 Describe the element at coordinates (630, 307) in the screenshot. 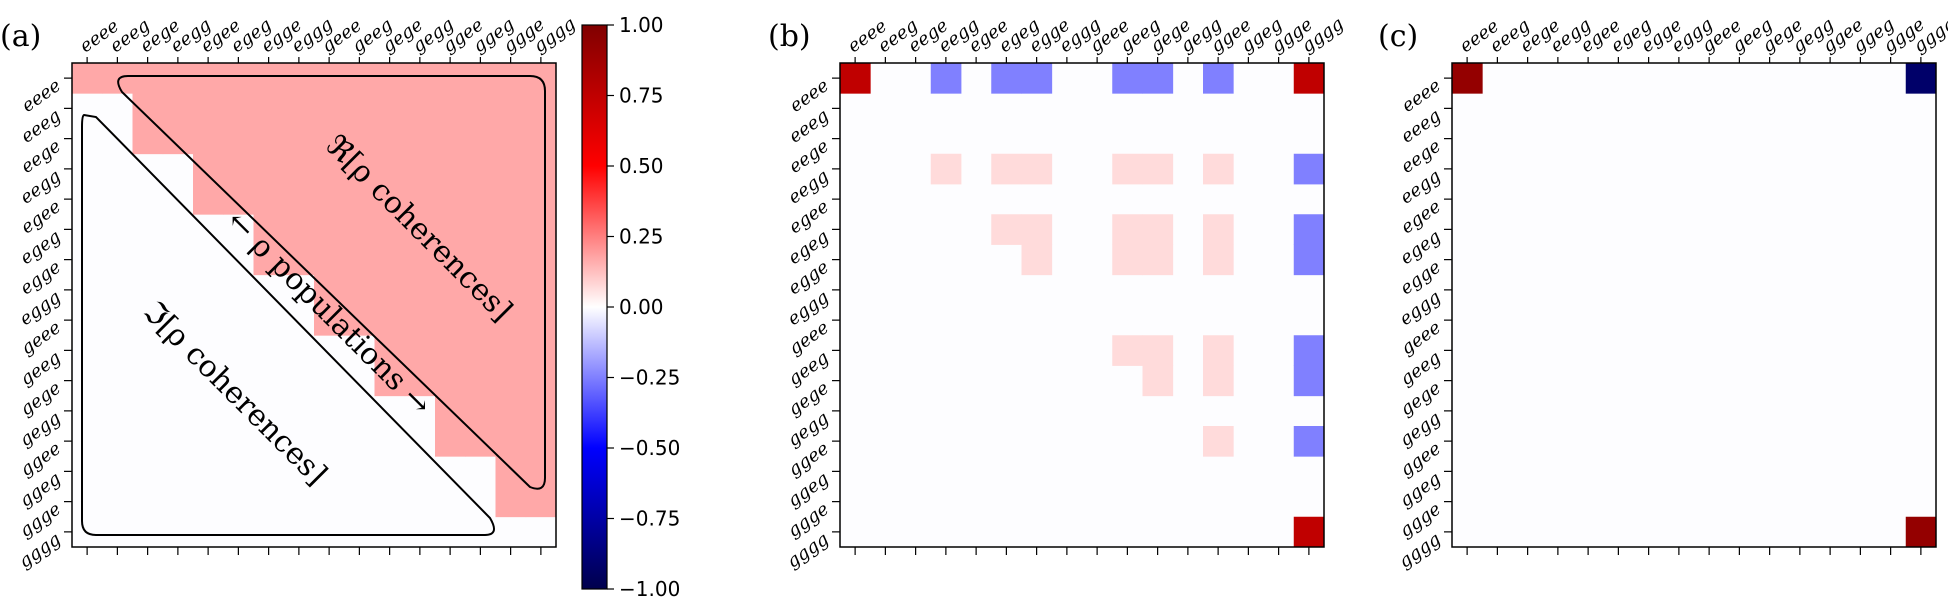

I see `colorbar: 1.00 0.75 0.50 0.25 0.00 −0.25 −0.50 −0.75 −1.00` at that location.